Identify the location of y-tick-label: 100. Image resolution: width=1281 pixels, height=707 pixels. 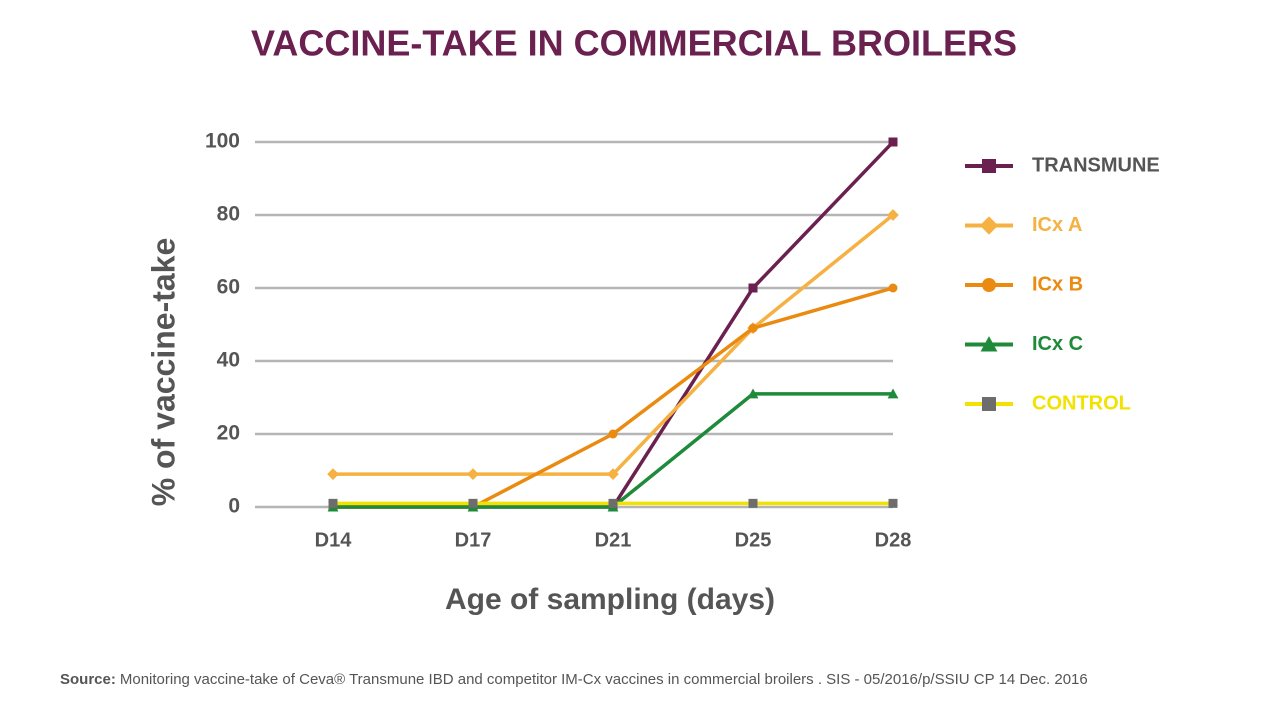
(222, 141).